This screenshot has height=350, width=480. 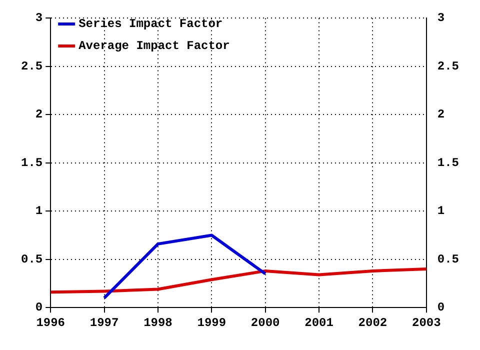 I want to click on y-tick-label: 0.5, so click(x=31, y=259).